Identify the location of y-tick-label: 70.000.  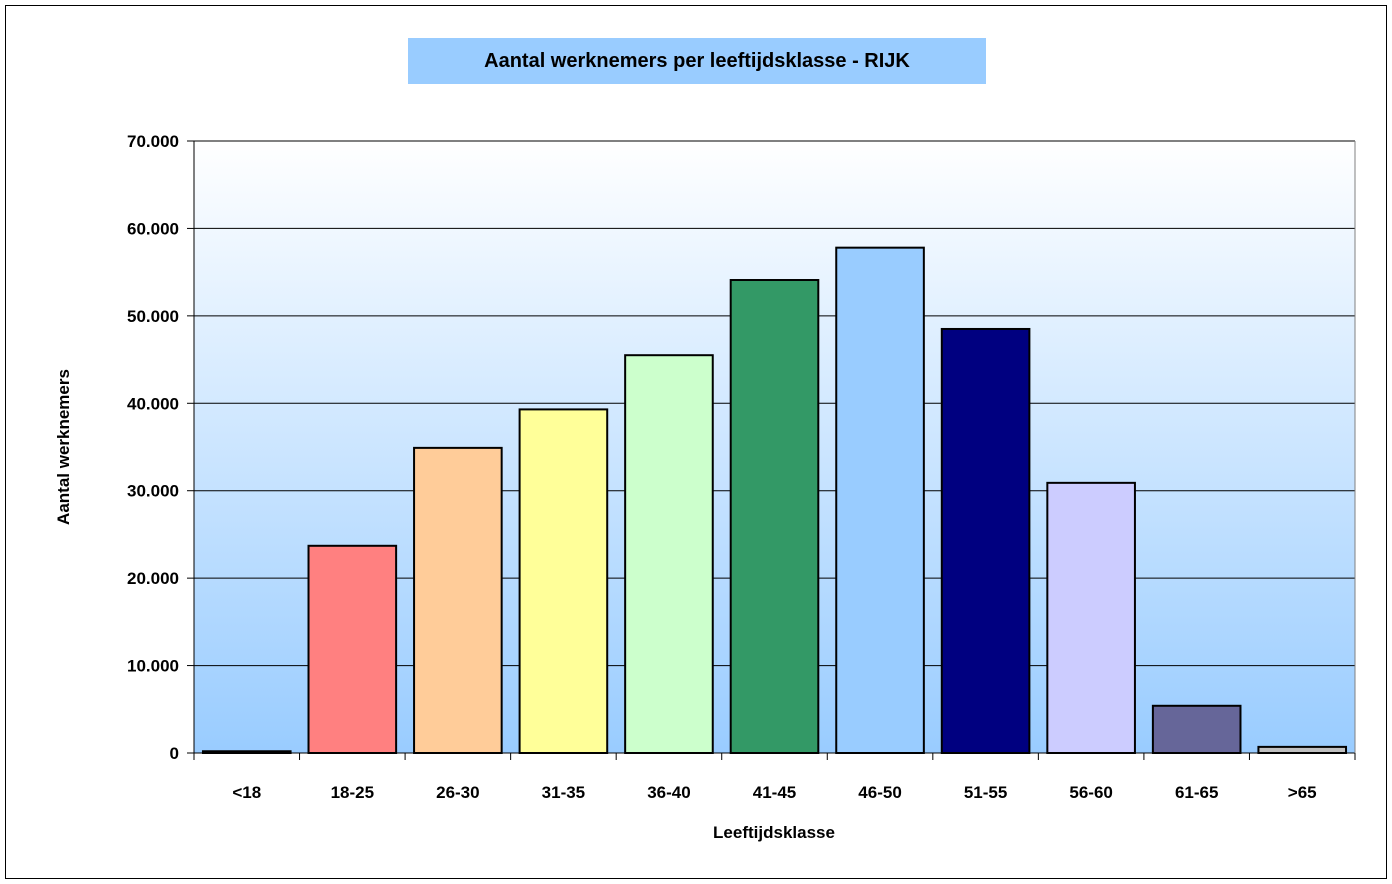
(153, 141).